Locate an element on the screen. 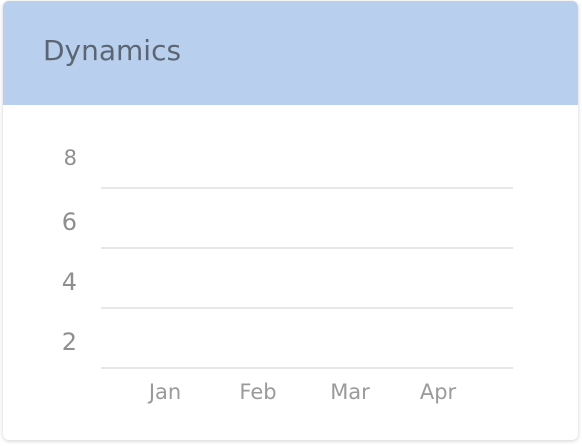 This screenshot has height=446, width=582. x-tick-label: Feb is located at coordinates (257, 392).